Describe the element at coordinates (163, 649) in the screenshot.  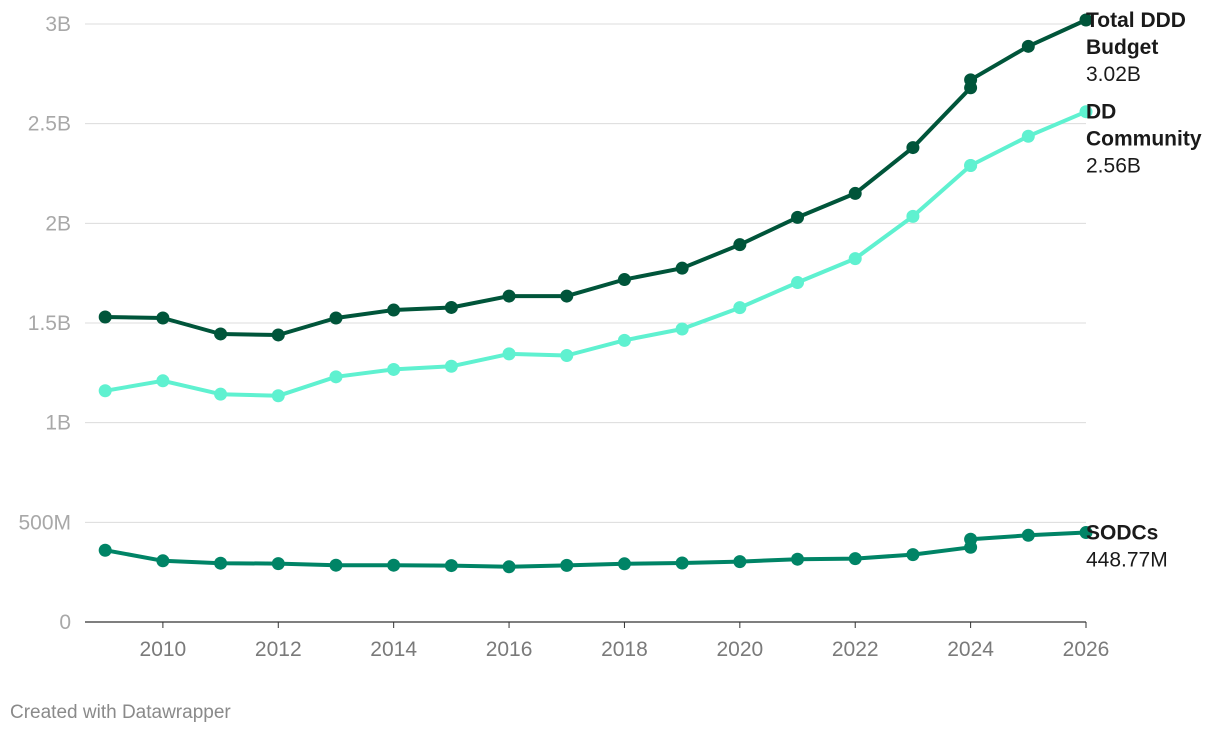
I see `x-tick-label: 2010` at that location.